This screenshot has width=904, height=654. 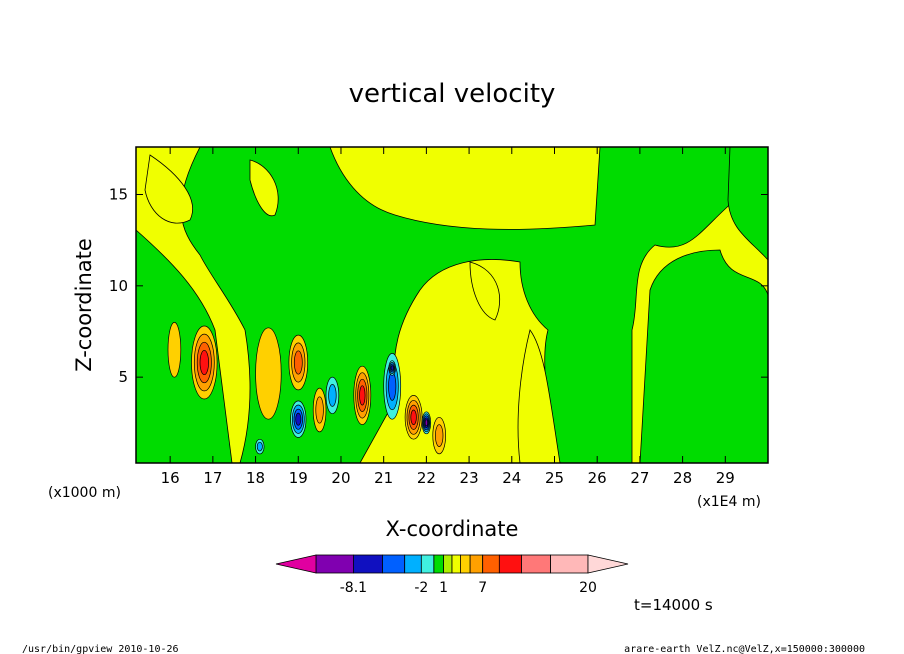 I want to click on y-axis-label: Z-coordinate, so click(x=84, y=305).